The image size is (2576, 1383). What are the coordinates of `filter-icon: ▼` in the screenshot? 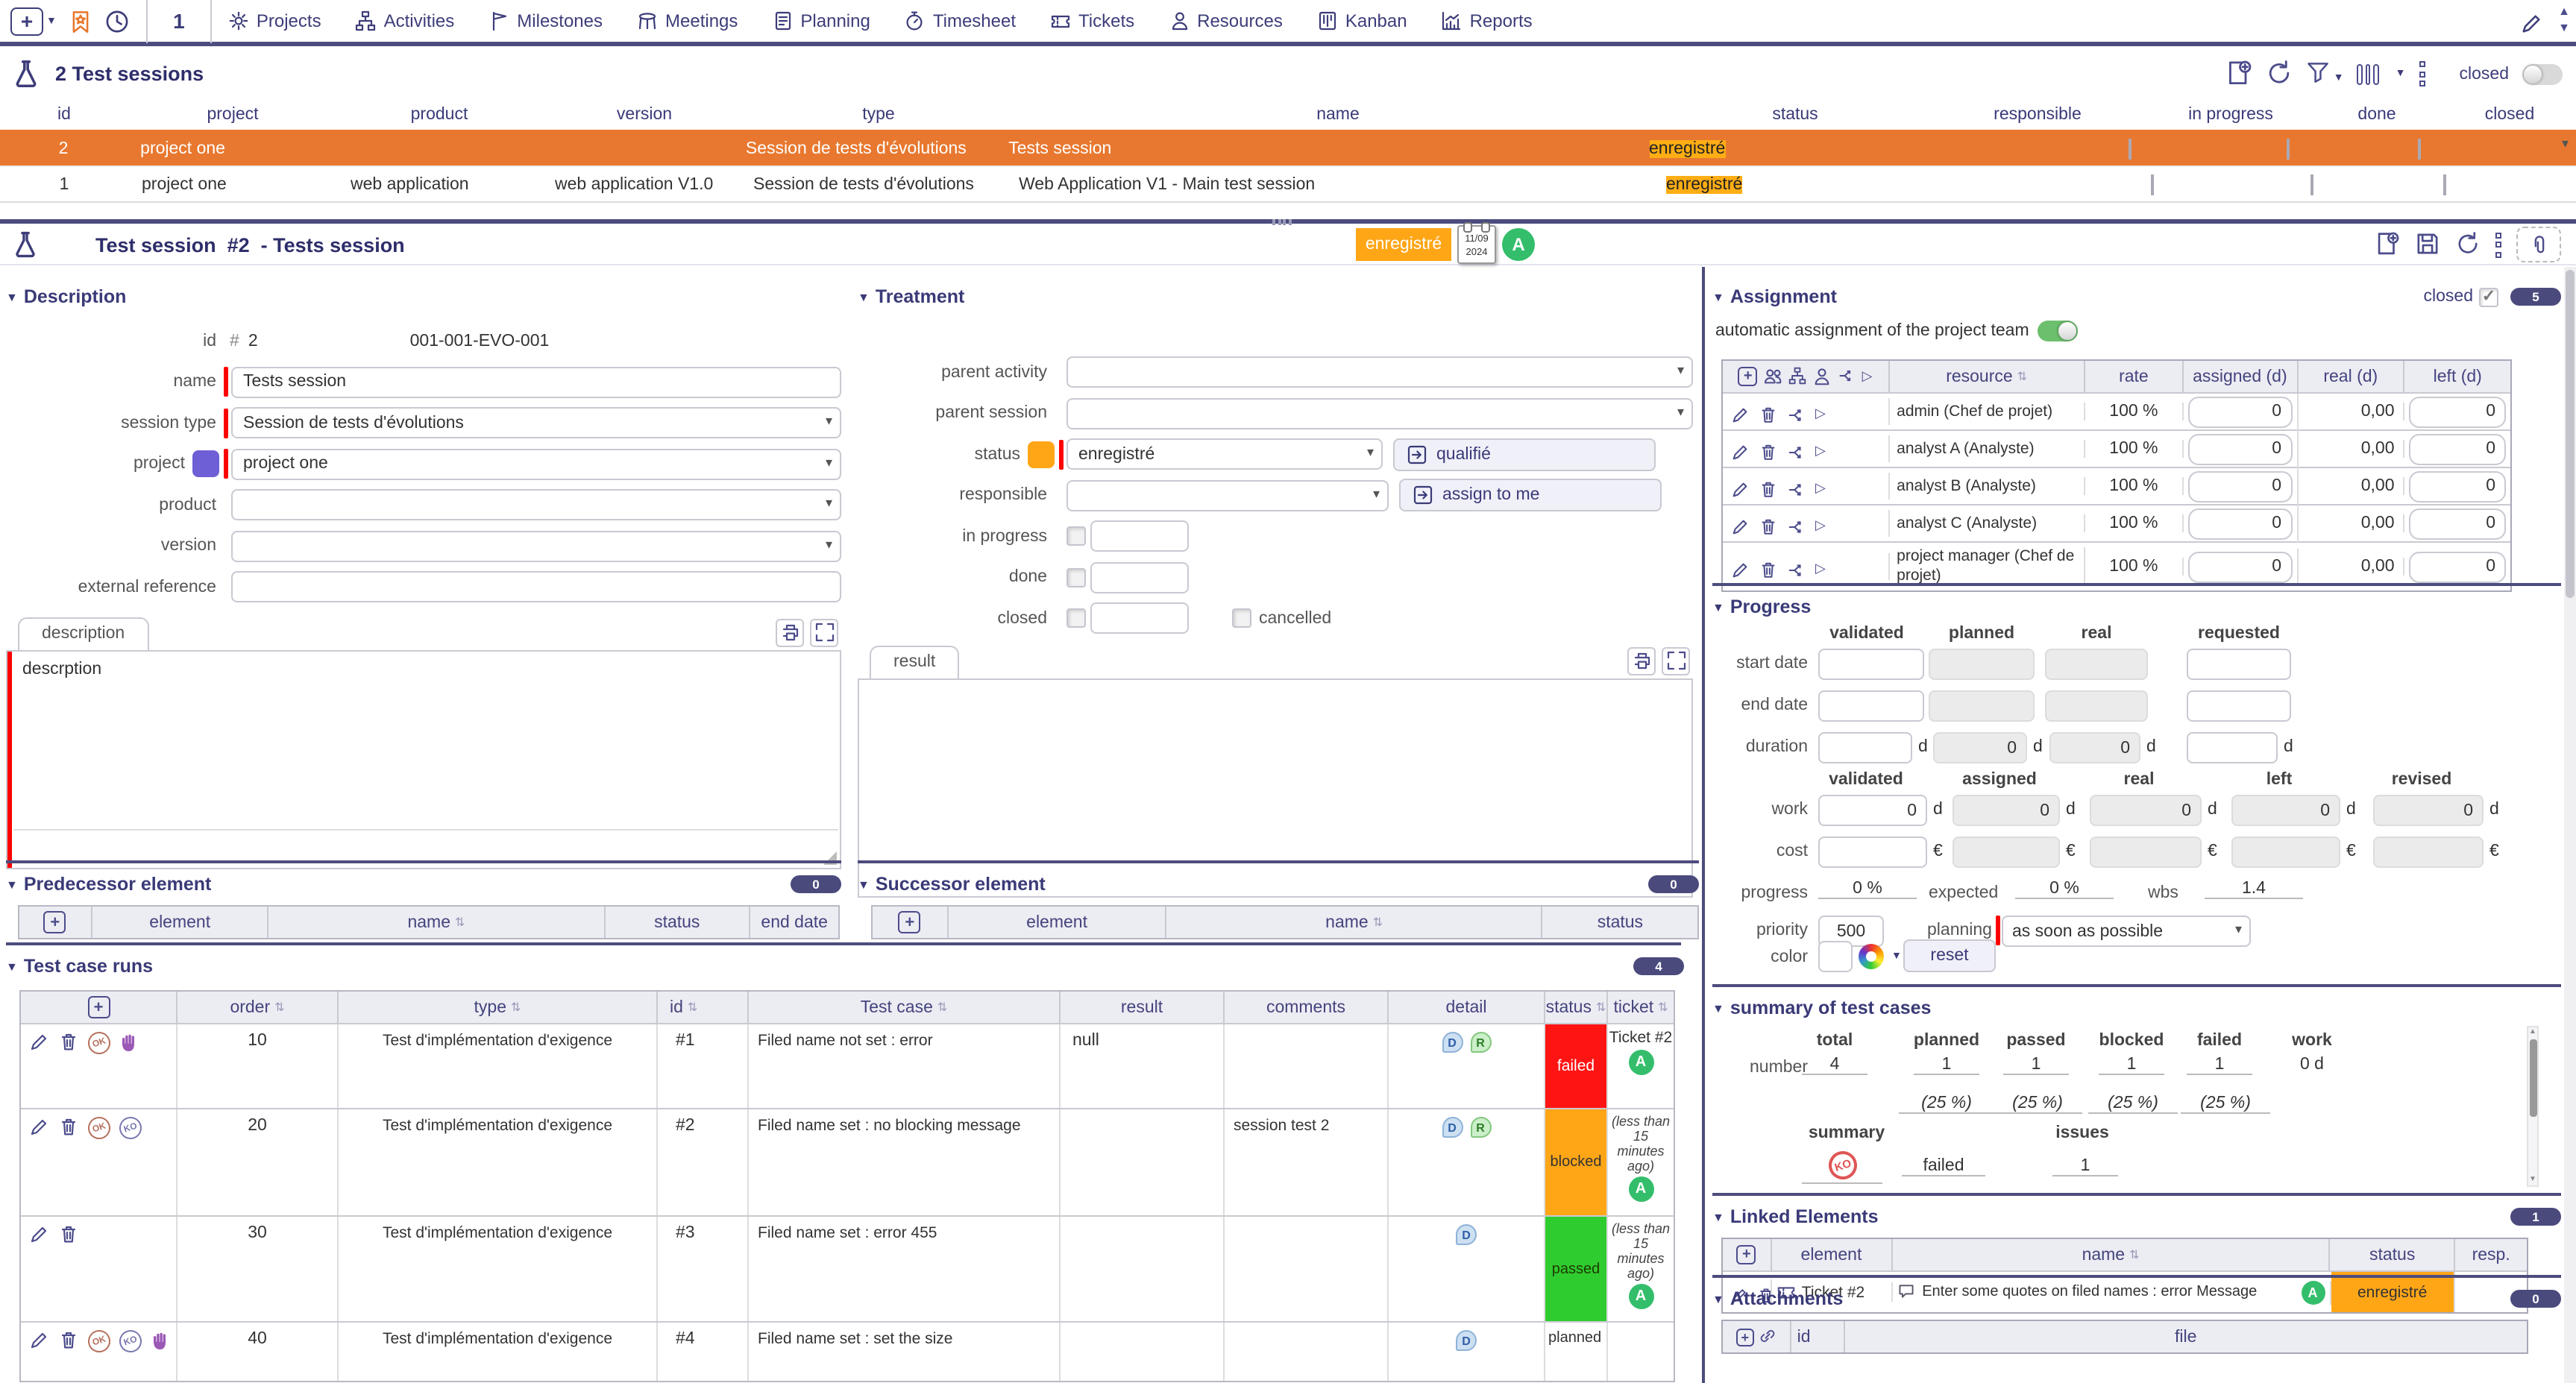 It's located at (2325, 73).